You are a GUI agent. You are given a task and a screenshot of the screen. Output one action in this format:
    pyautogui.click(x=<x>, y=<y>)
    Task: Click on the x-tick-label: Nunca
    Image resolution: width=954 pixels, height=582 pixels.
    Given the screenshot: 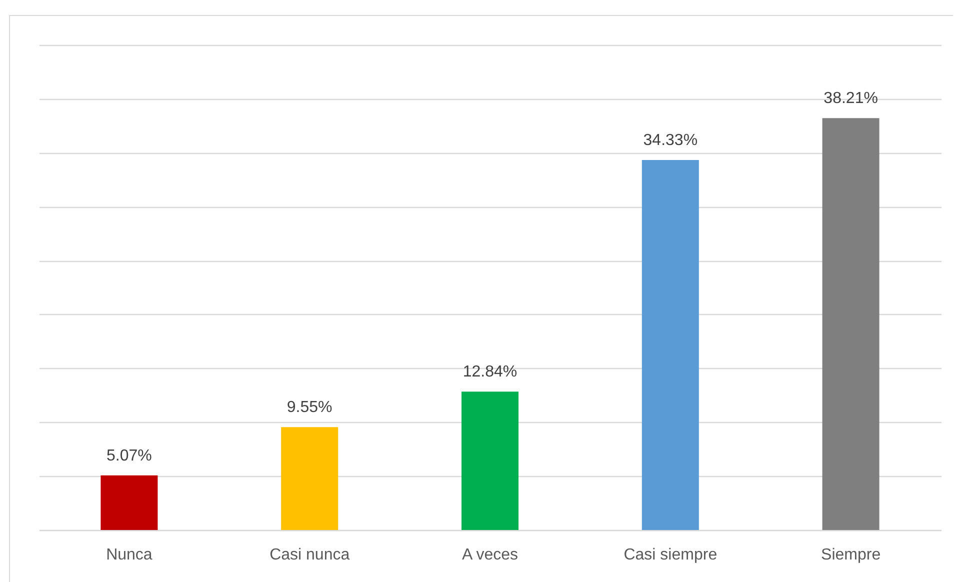 What is the action you would take?
    pyautogui.click(x=129, y=555)
    